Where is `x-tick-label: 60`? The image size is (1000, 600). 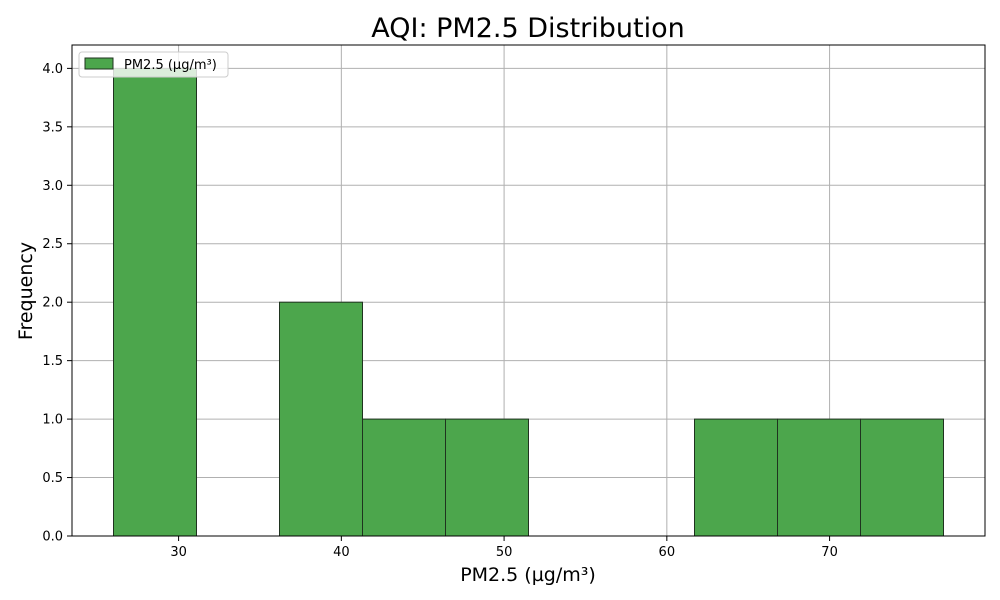 x-tick-label: 60 is located at coordinates (667, 552).